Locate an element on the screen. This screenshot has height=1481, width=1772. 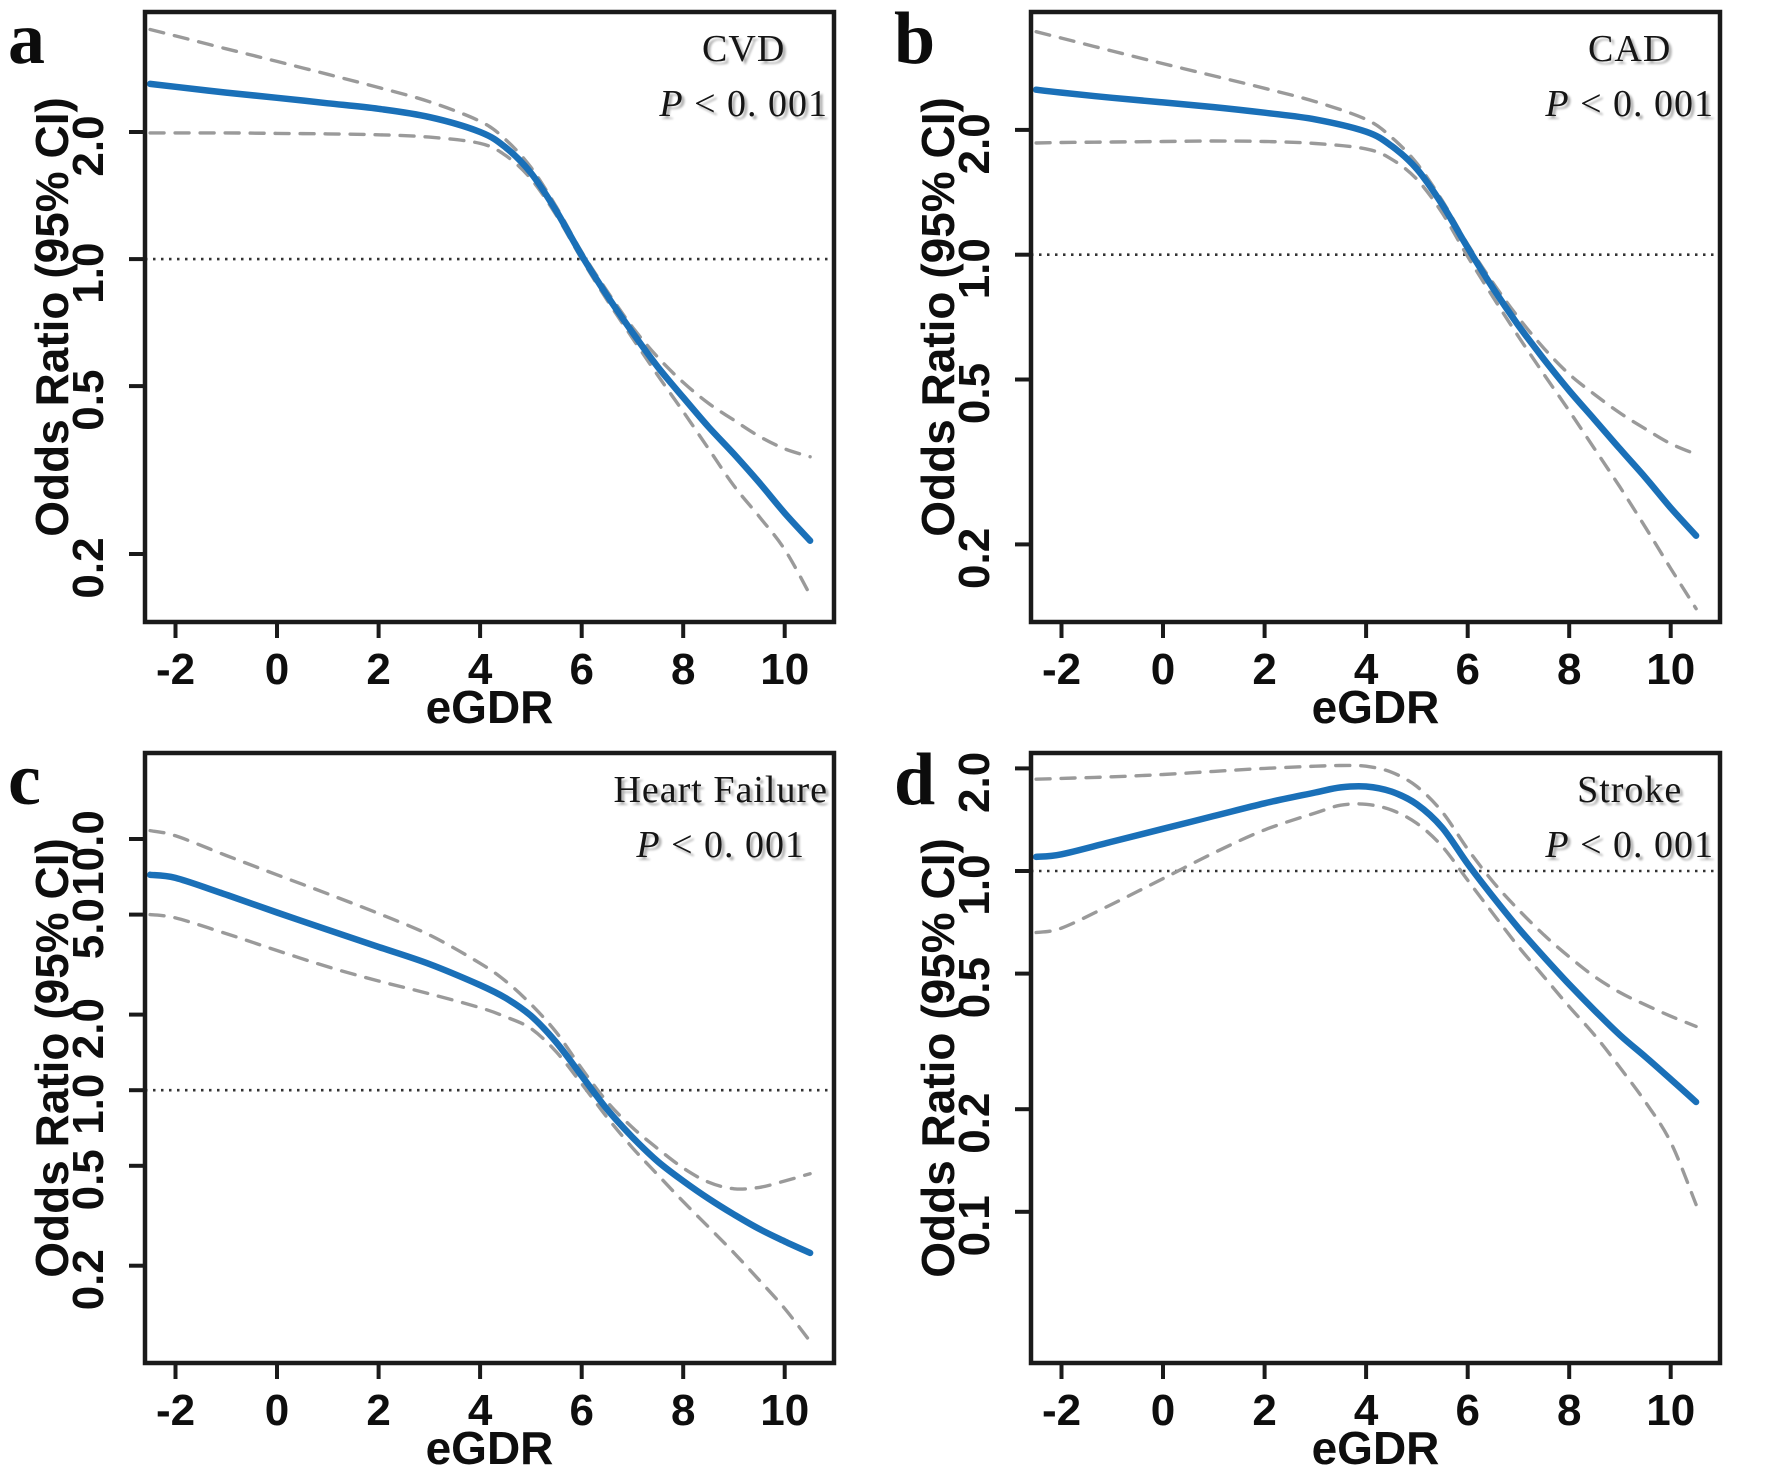
outcome-label: Stroke is located at coordinates (1630, 790).